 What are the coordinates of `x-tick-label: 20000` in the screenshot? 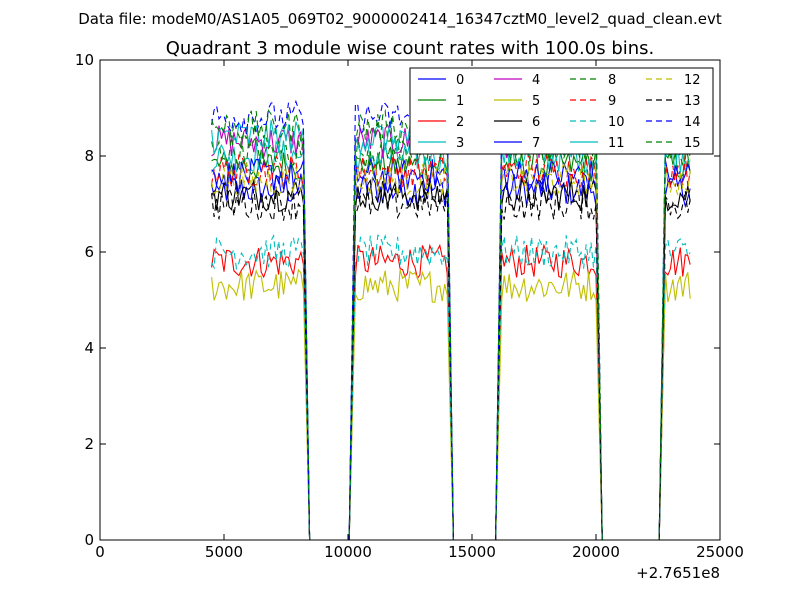 It's located at (596, 552).